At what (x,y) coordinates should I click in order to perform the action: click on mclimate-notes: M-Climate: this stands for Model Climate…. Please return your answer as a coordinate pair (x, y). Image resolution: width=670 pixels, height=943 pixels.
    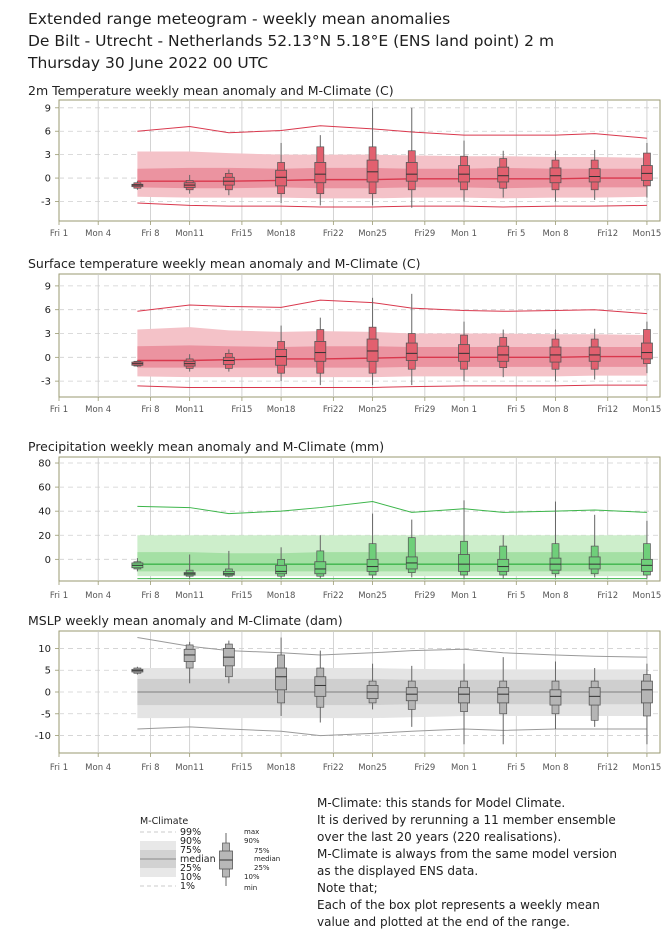
    Looking at the image, I should click on (487, 863).